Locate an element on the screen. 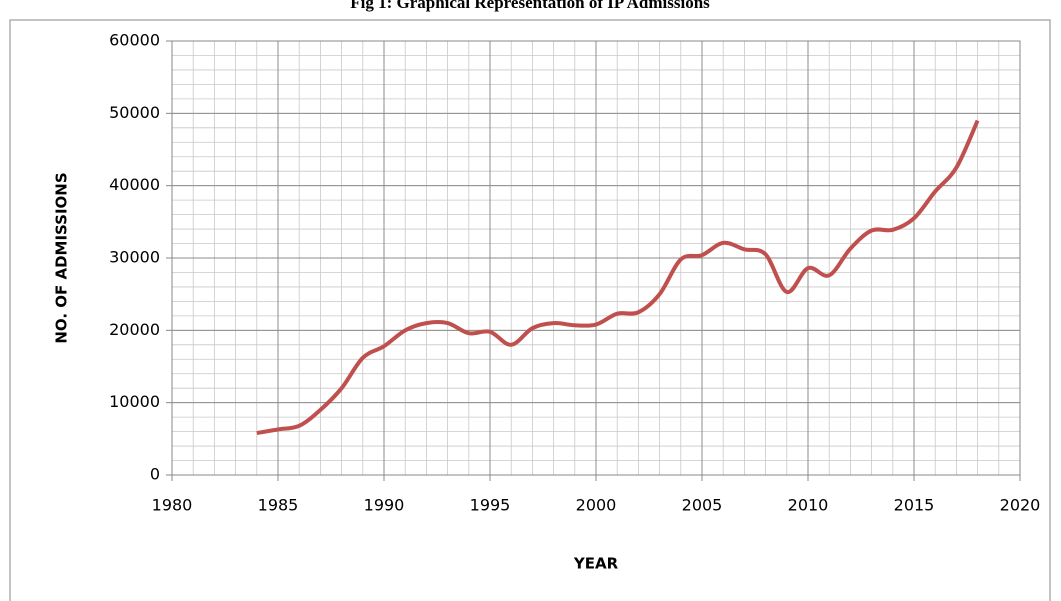 The width and height of the screenshot is (1061, 601). x-tick-label: 2020 is located at coordinates (1020, 505).